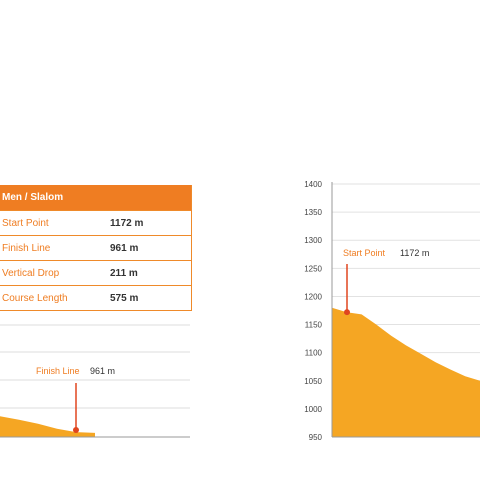 This screenshot has width=480, height=480. I want to click on row-value: 575 m, so click(150, 298).